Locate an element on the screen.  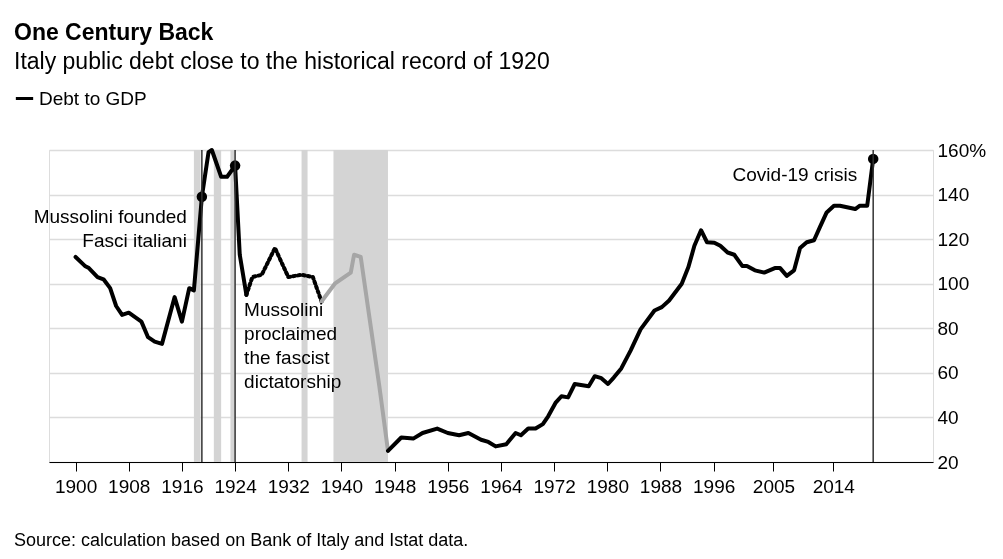
x-tick-label: 1948 is located at coordinates (395, 486).